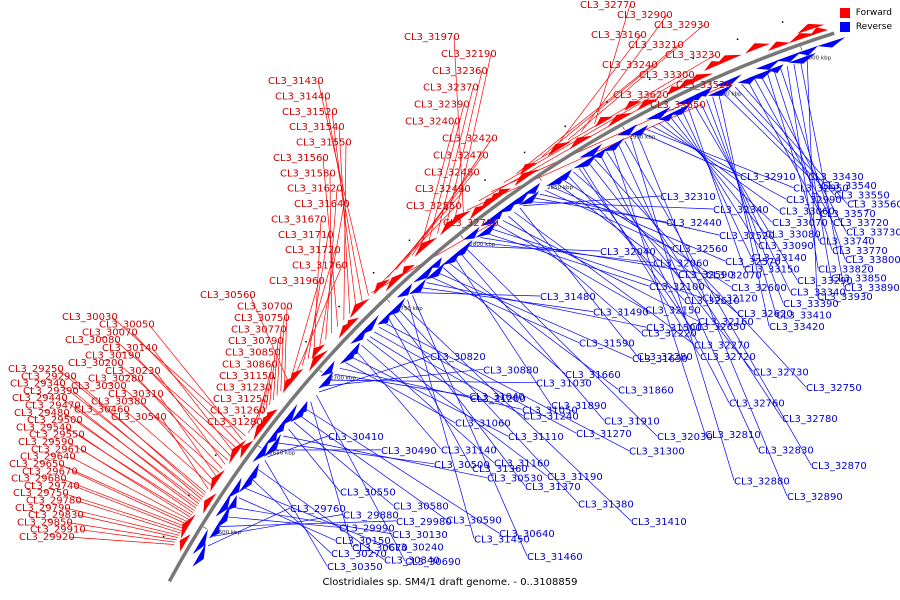 The width and height of the screenshot is (900, 600). I want to click on reverse-gene-label: CL3_32270, so click(722, 345).